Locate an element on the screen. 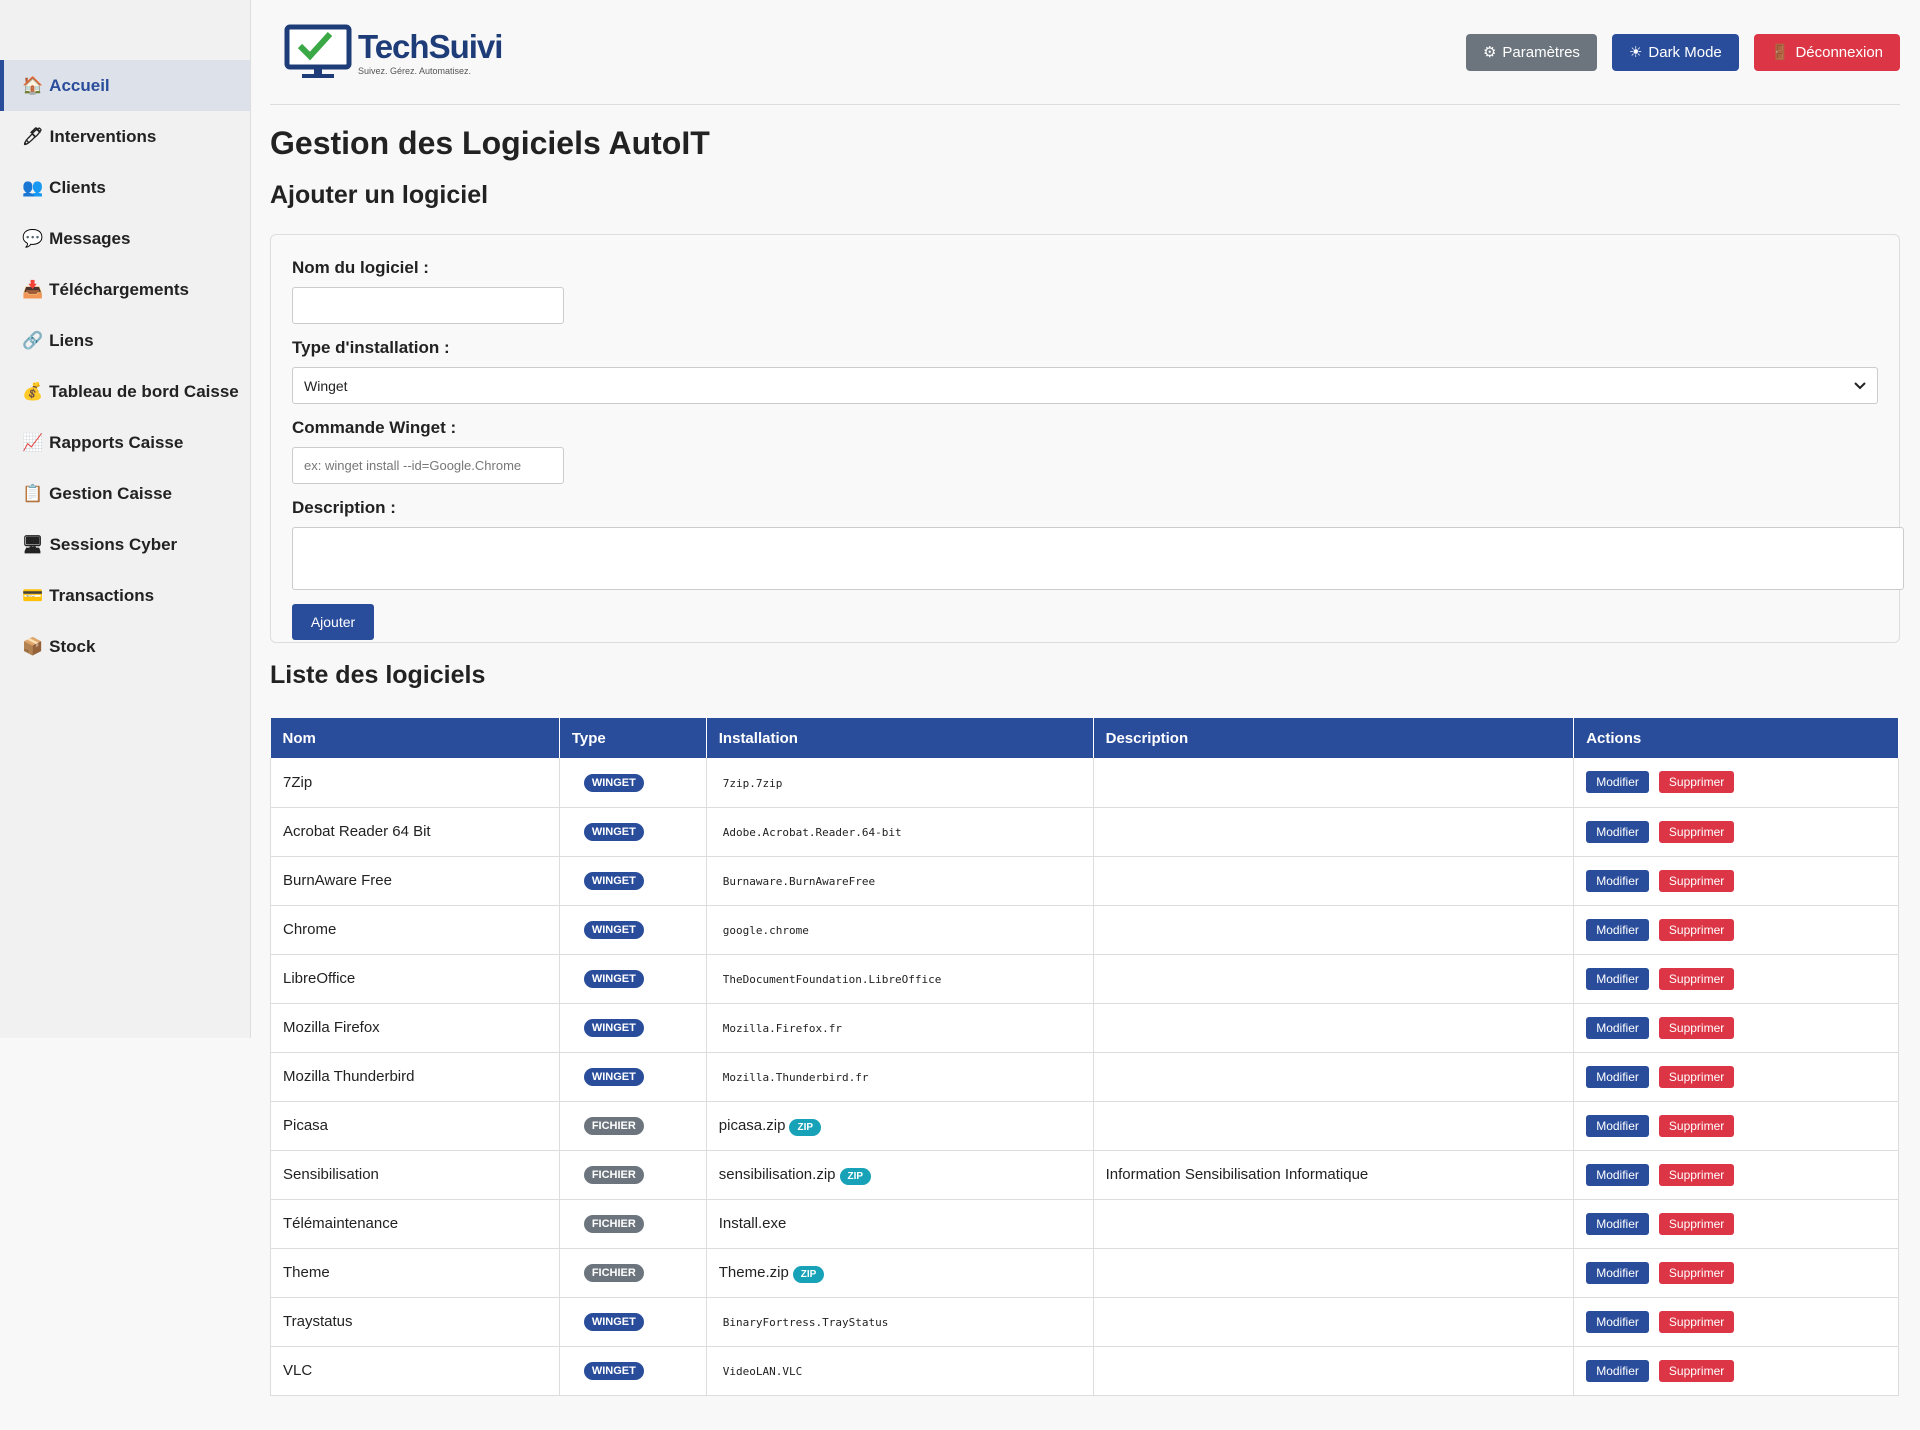  nav-item: 🖊 Interventions is located at coordinates (125, 136).